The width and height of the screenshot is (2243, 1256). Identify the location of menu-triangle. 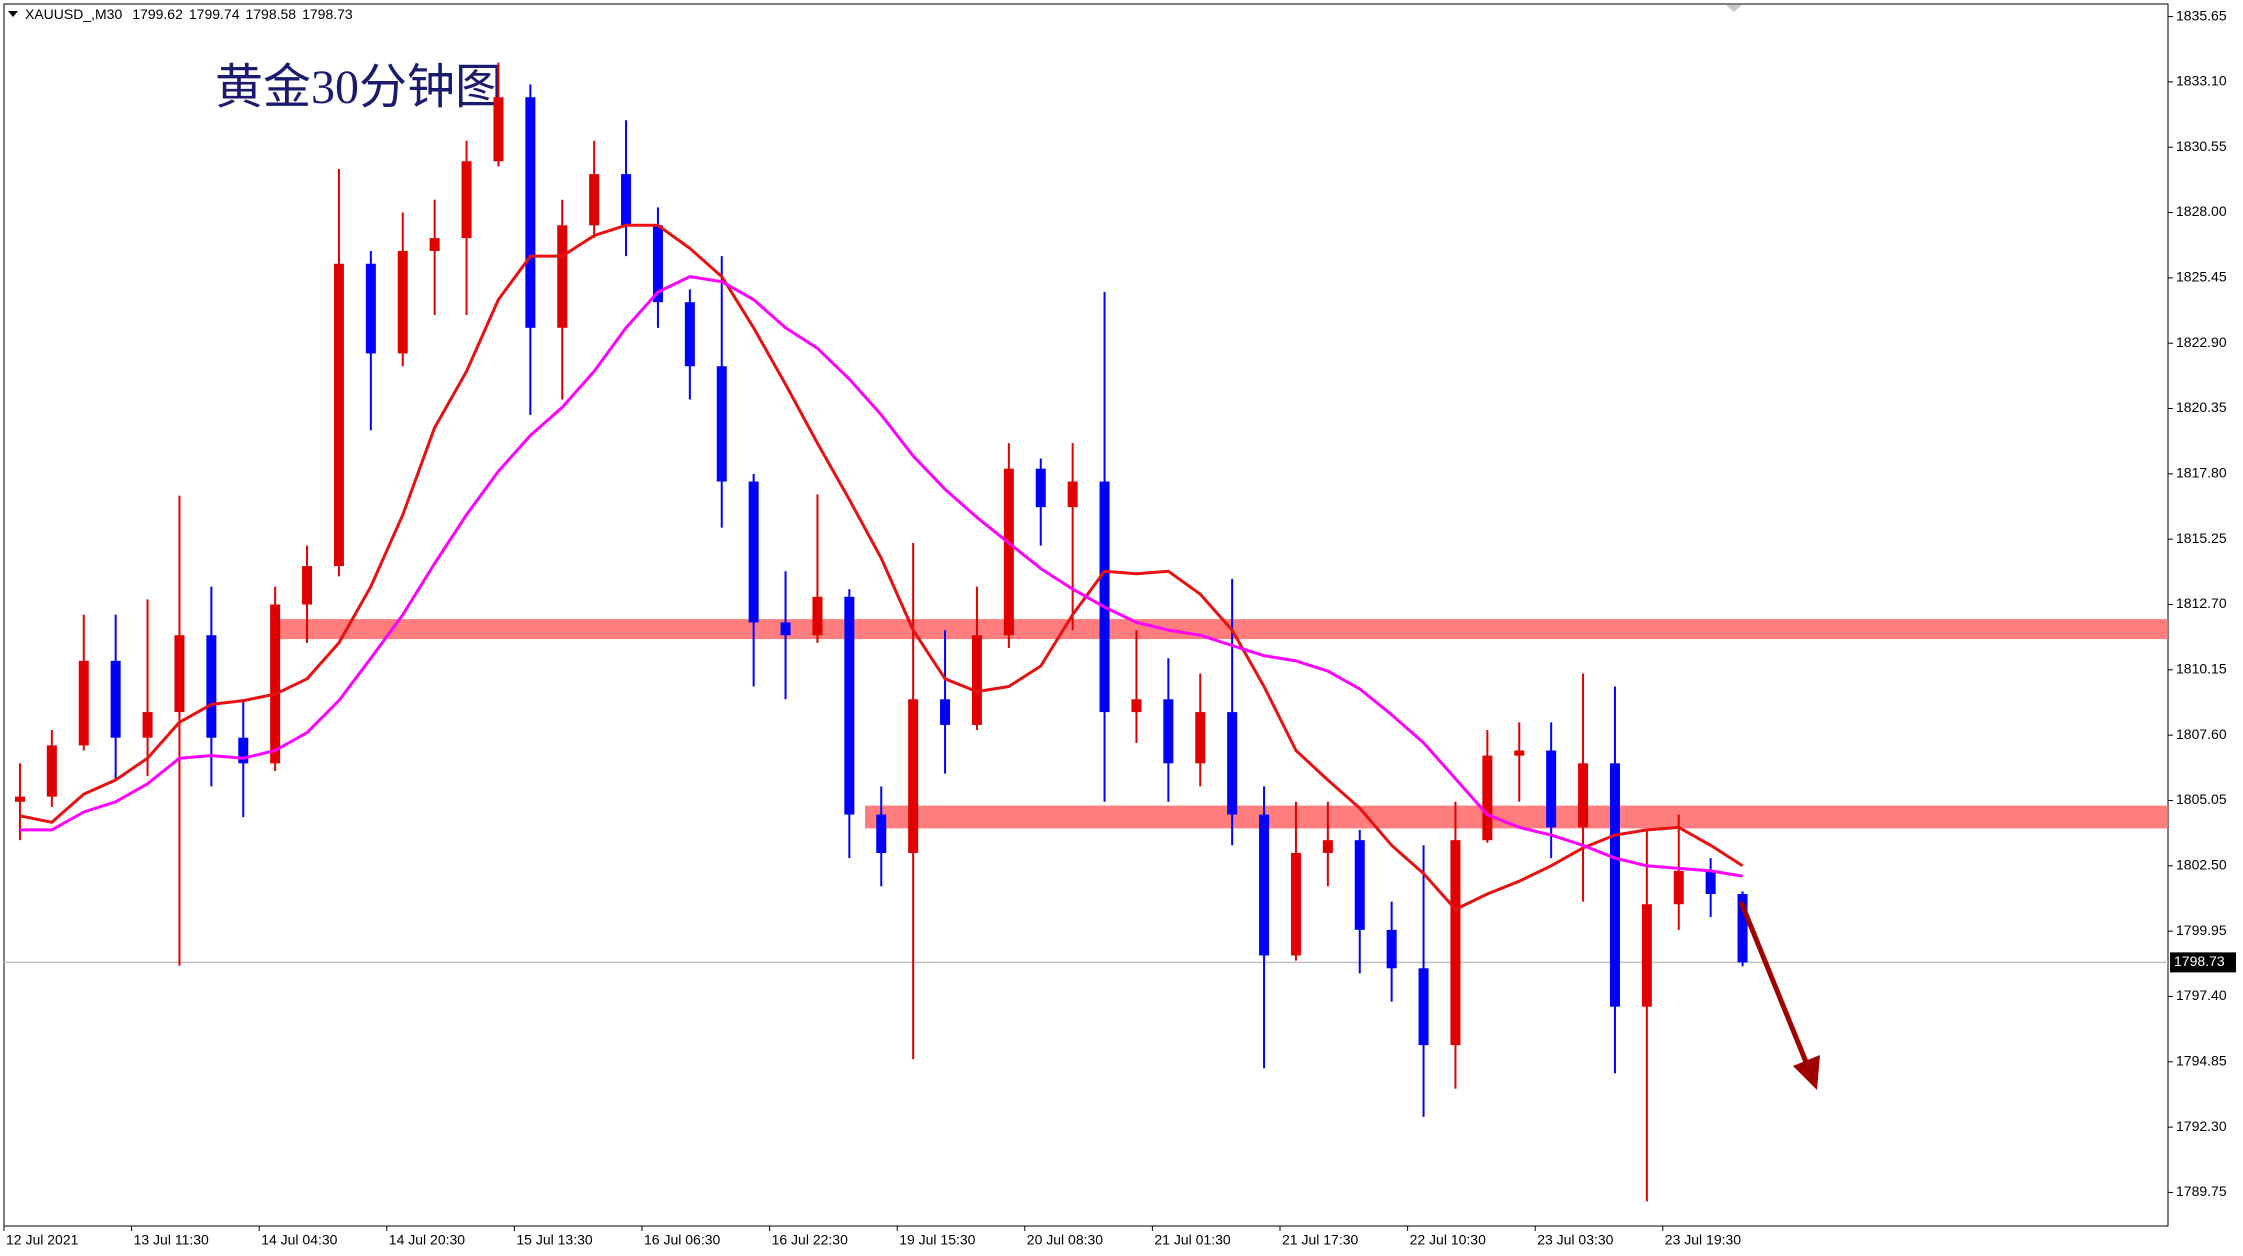
(13, 14).